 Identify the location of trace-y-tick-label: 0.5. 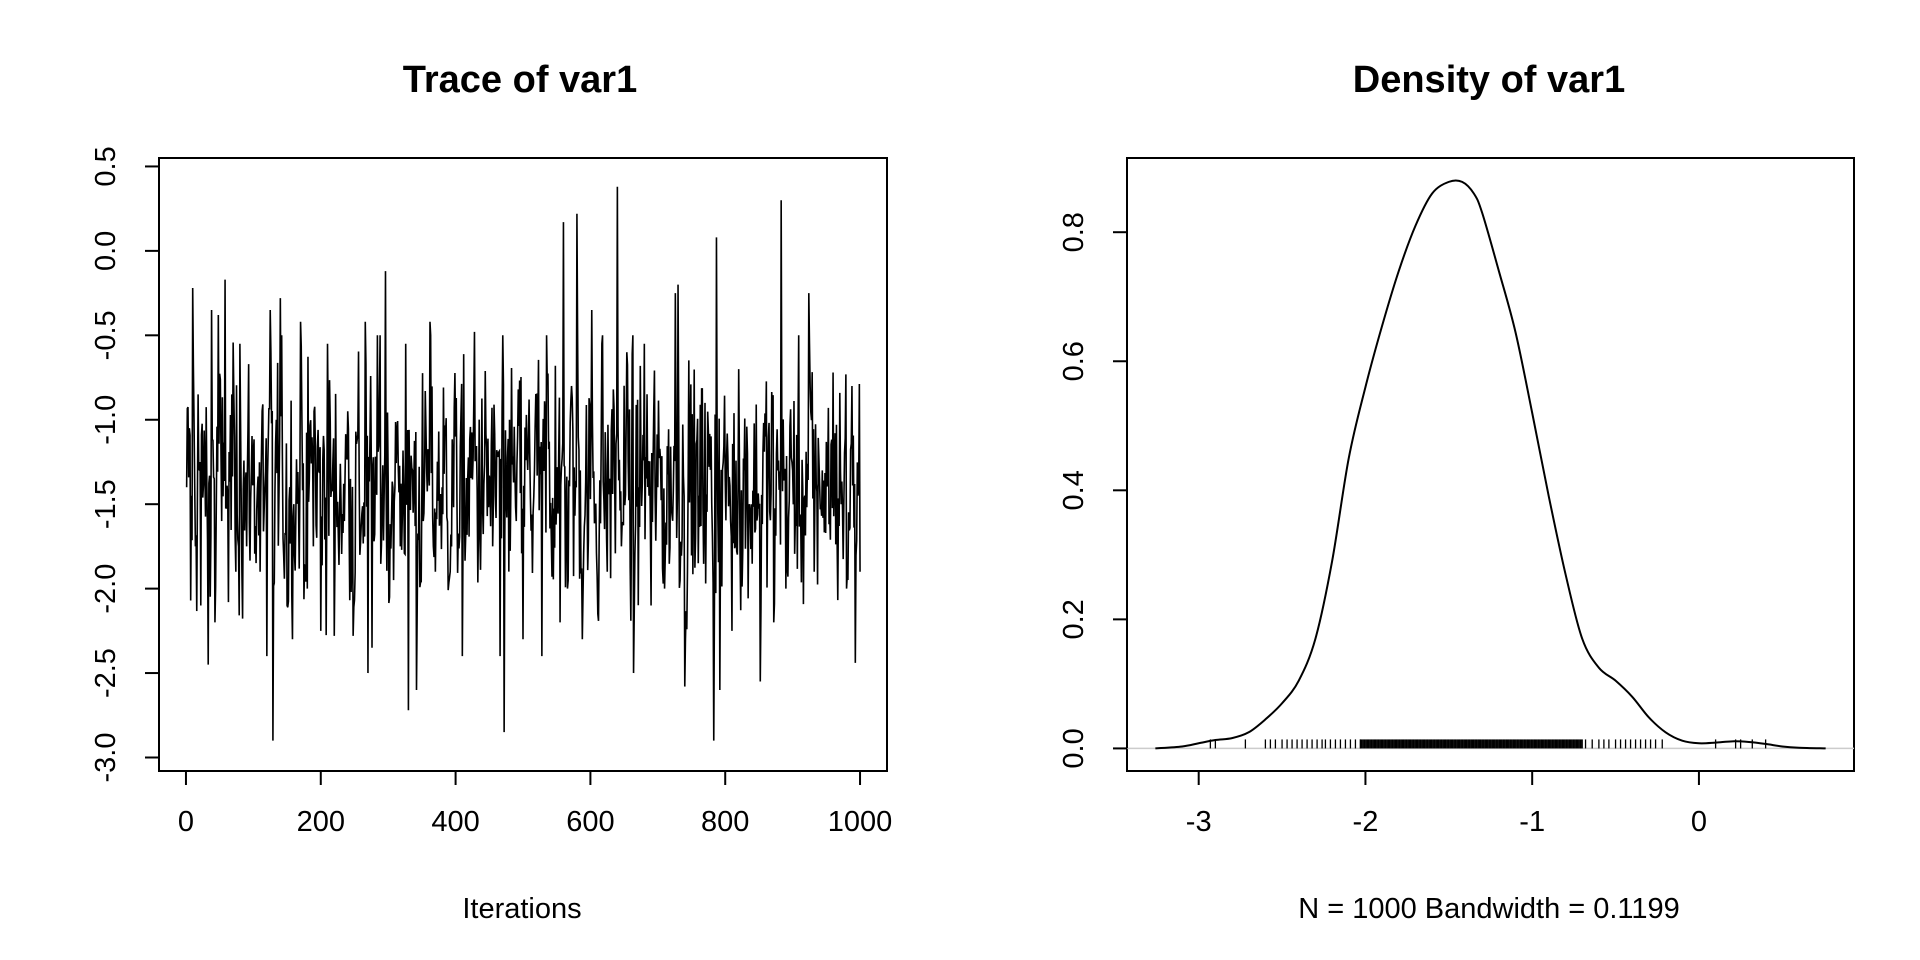
(106, 166).